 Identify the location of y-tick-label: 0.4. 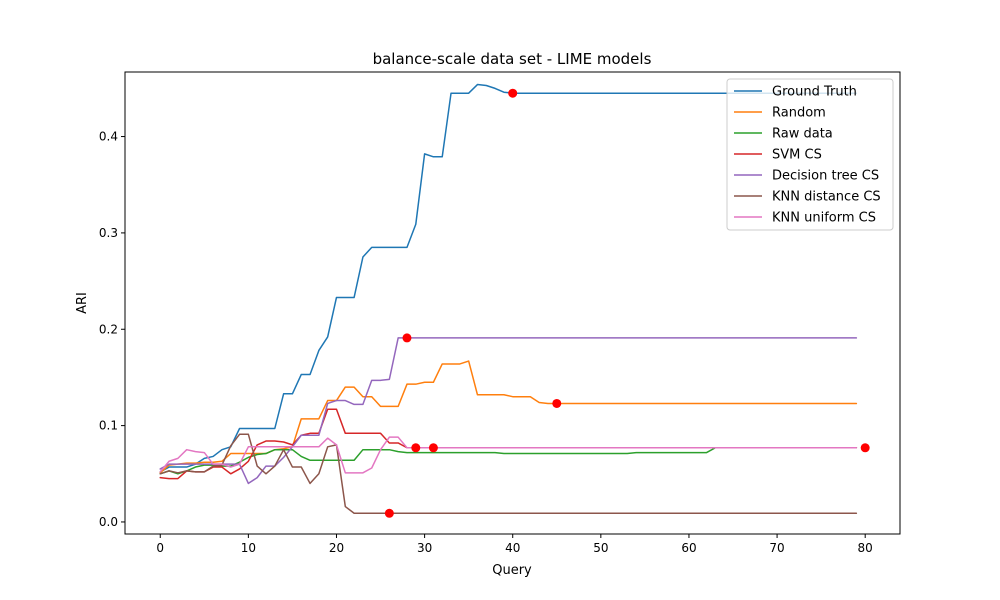
(108, 137).